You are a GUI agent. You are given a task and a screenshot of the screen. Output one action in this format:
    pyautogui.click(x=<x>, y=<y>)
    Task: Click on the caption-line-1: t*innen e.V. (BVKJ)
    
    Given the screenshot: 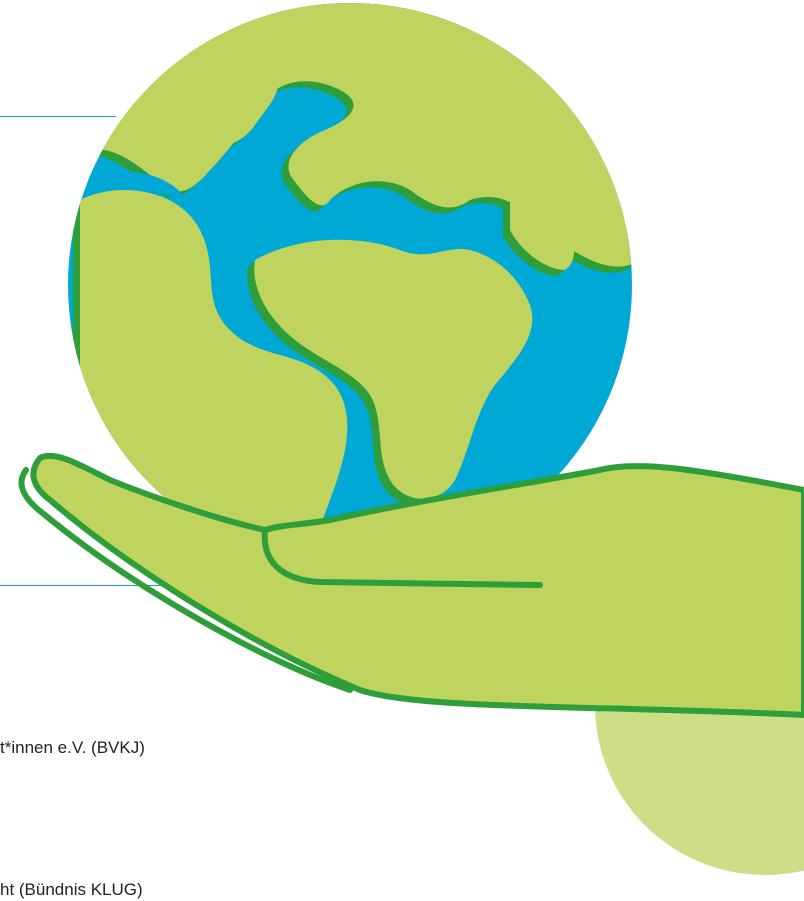 What is the action you would take?
    pyautogui.click(x=72, y=747)
    